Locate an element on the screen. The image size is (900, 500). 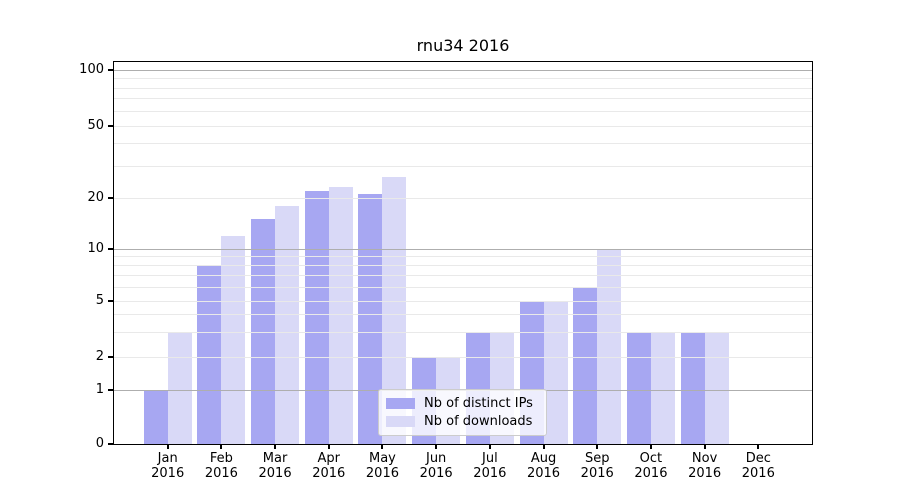
bar-downloads-oct is located at coordinates (662, 388).